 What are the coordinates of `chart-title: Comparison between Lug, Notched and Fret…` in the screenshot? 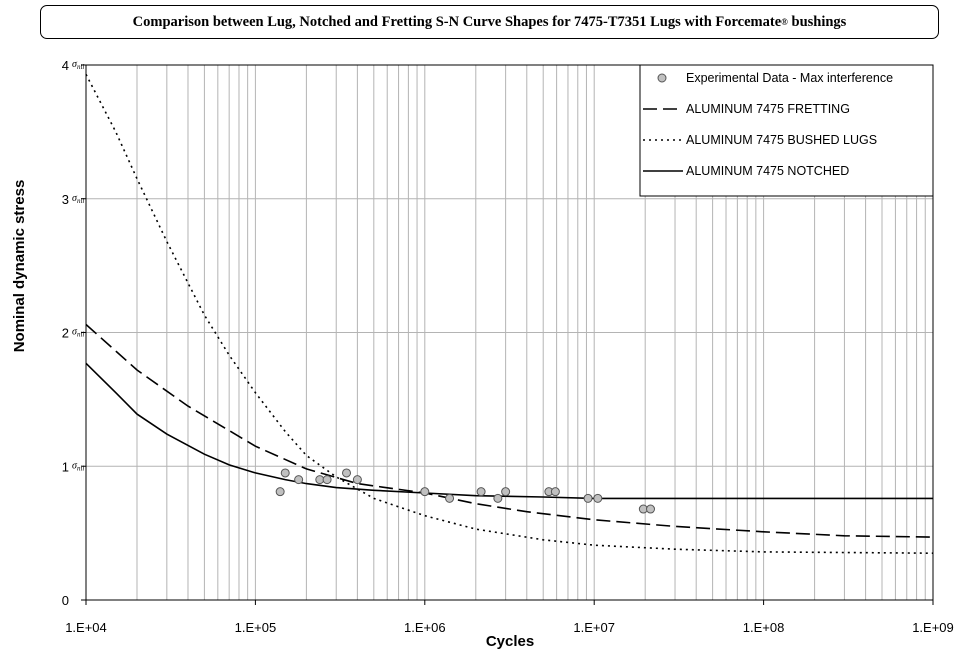 It's located at (489, 22).